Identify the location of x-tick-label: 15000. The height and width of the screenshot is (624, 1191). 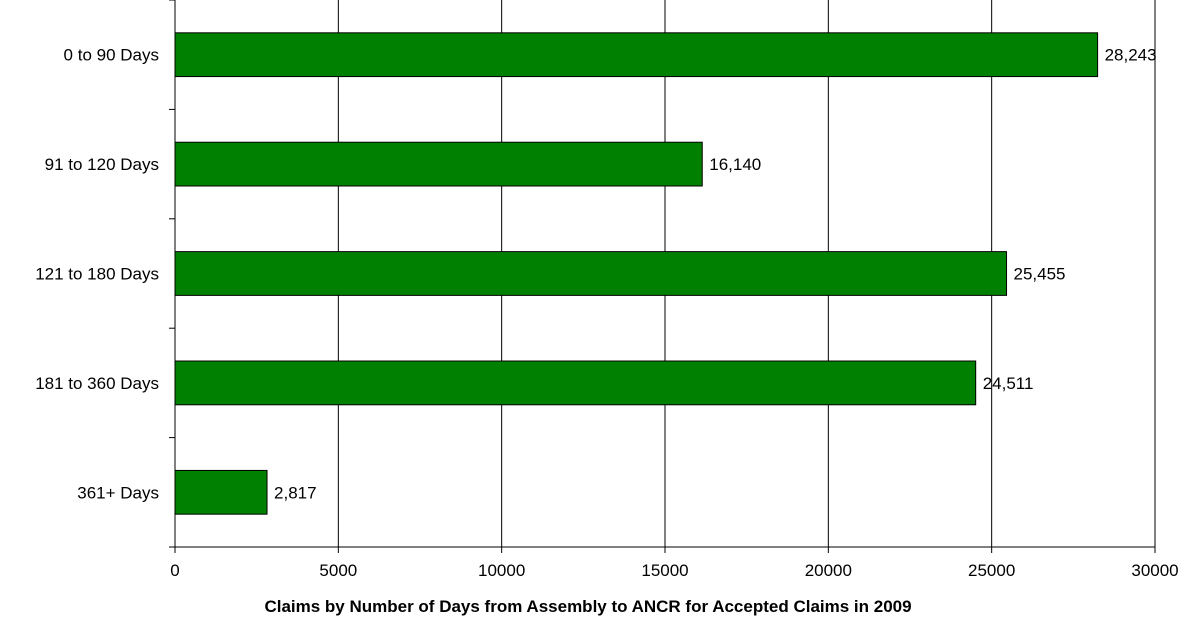
(664, 570).